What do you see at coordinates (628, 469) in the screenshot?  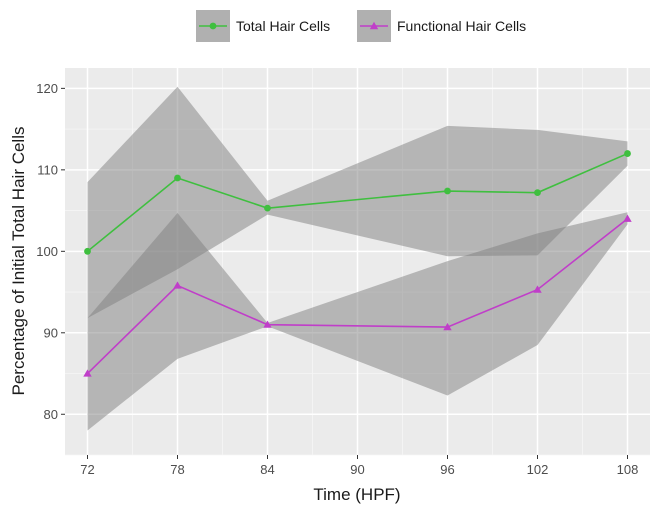 I see `x-tick-label: 108` at bounding box center [628, 469].